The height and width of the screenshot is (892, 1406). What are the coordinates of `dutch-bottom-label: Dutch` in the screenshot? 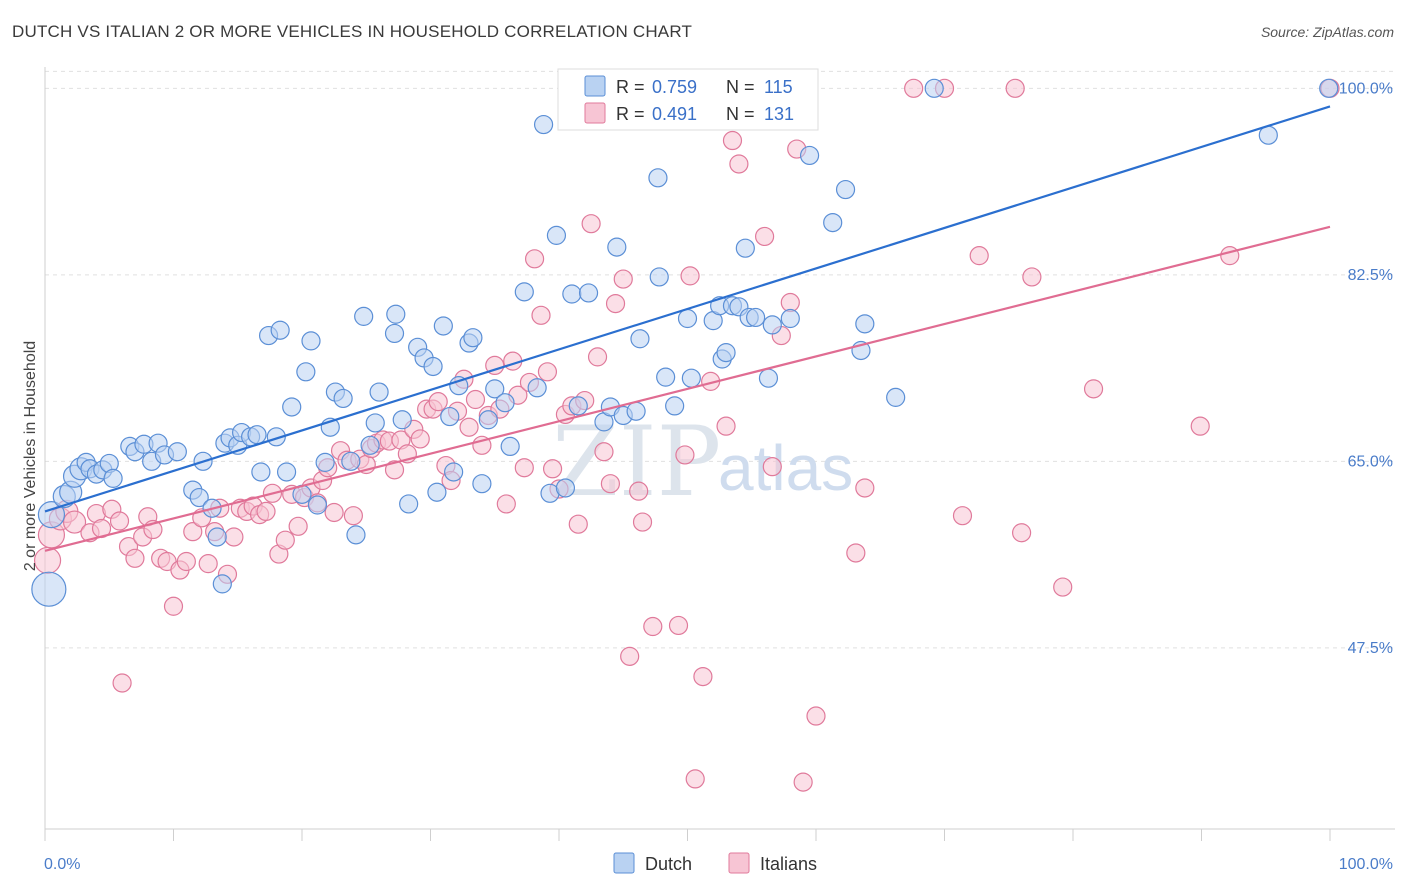 It's located at (668, 864).